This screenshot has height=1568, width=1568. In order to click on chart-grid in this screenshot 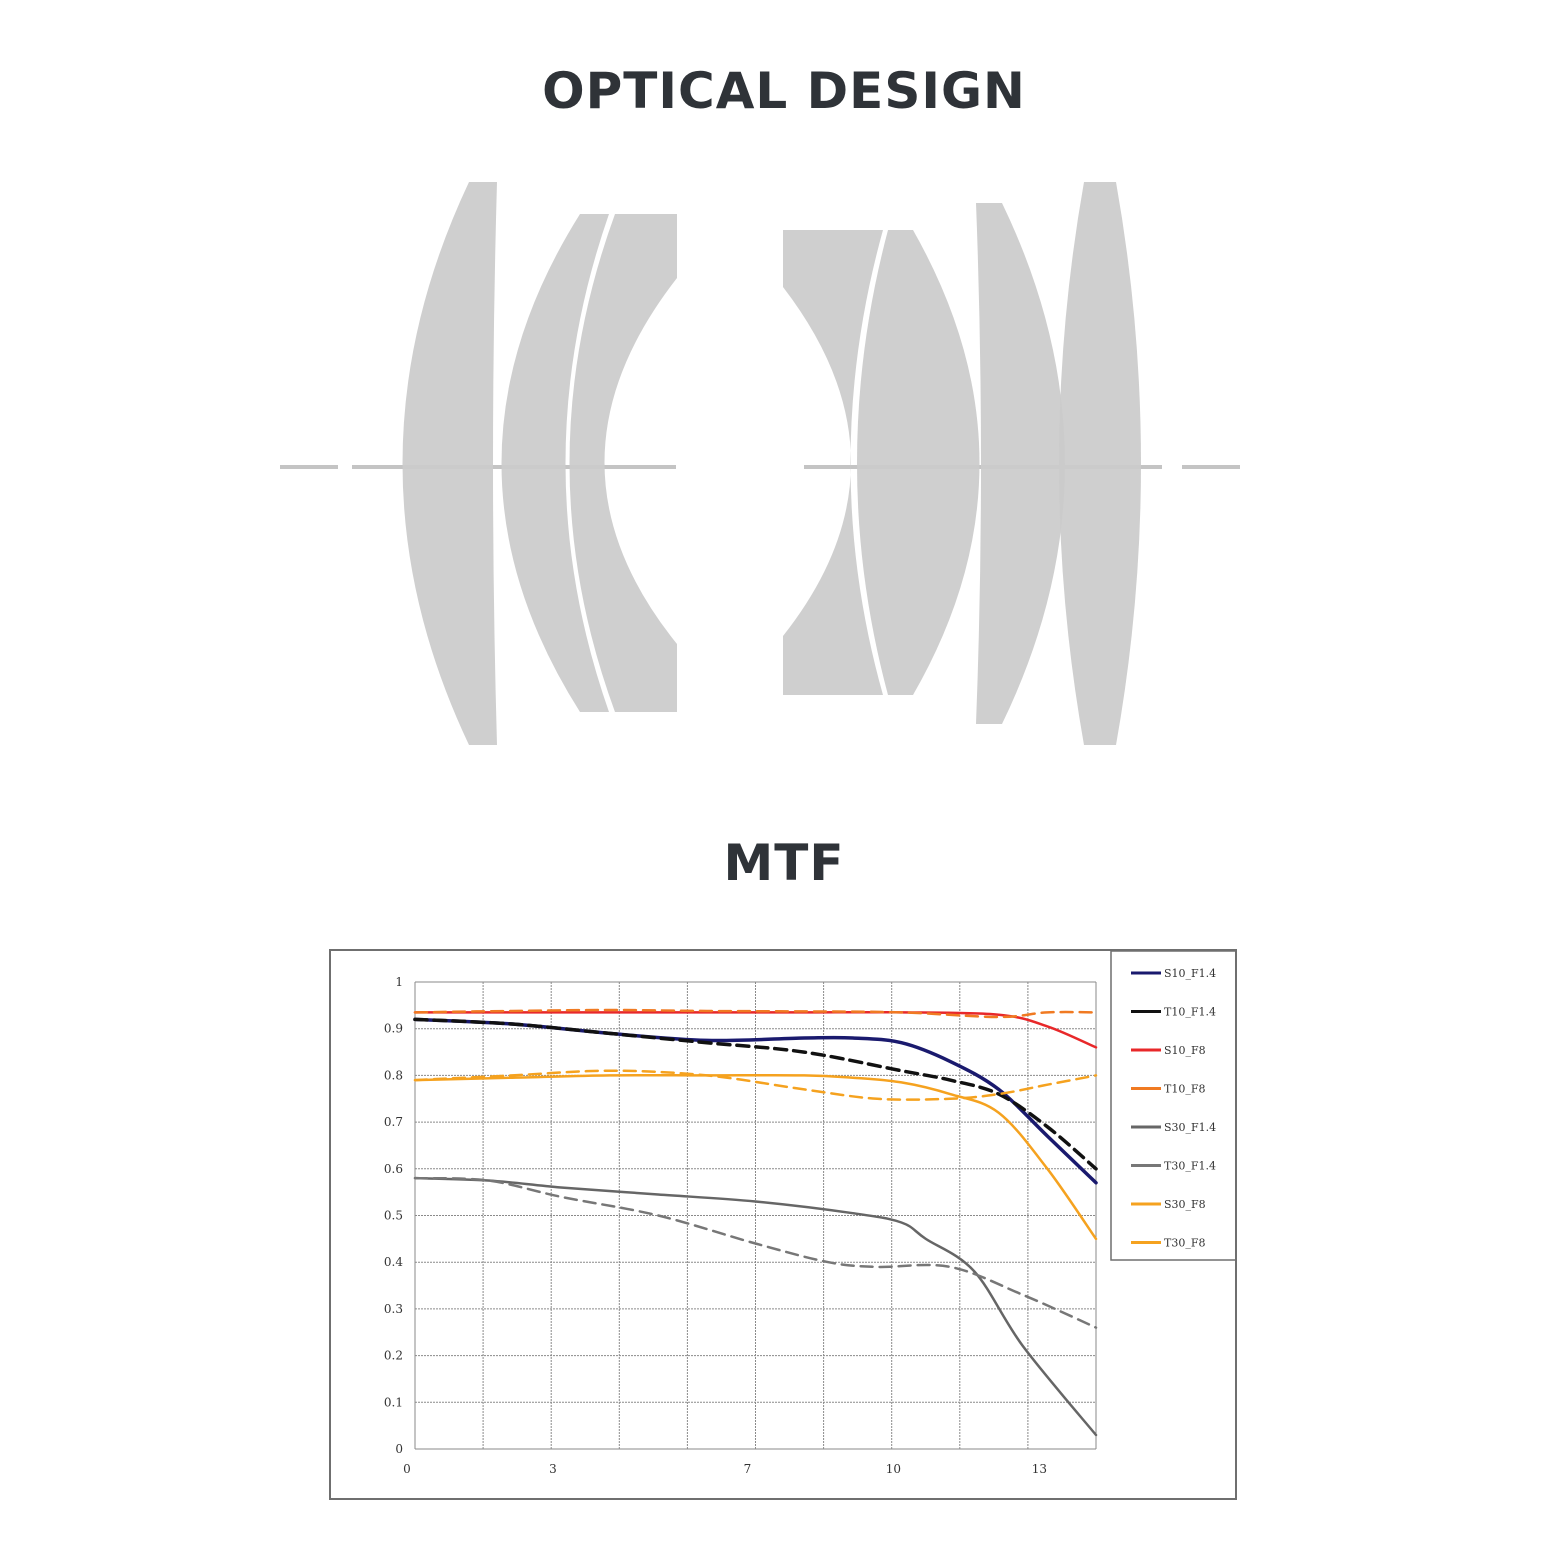, I will do `click(755, 1215)`.